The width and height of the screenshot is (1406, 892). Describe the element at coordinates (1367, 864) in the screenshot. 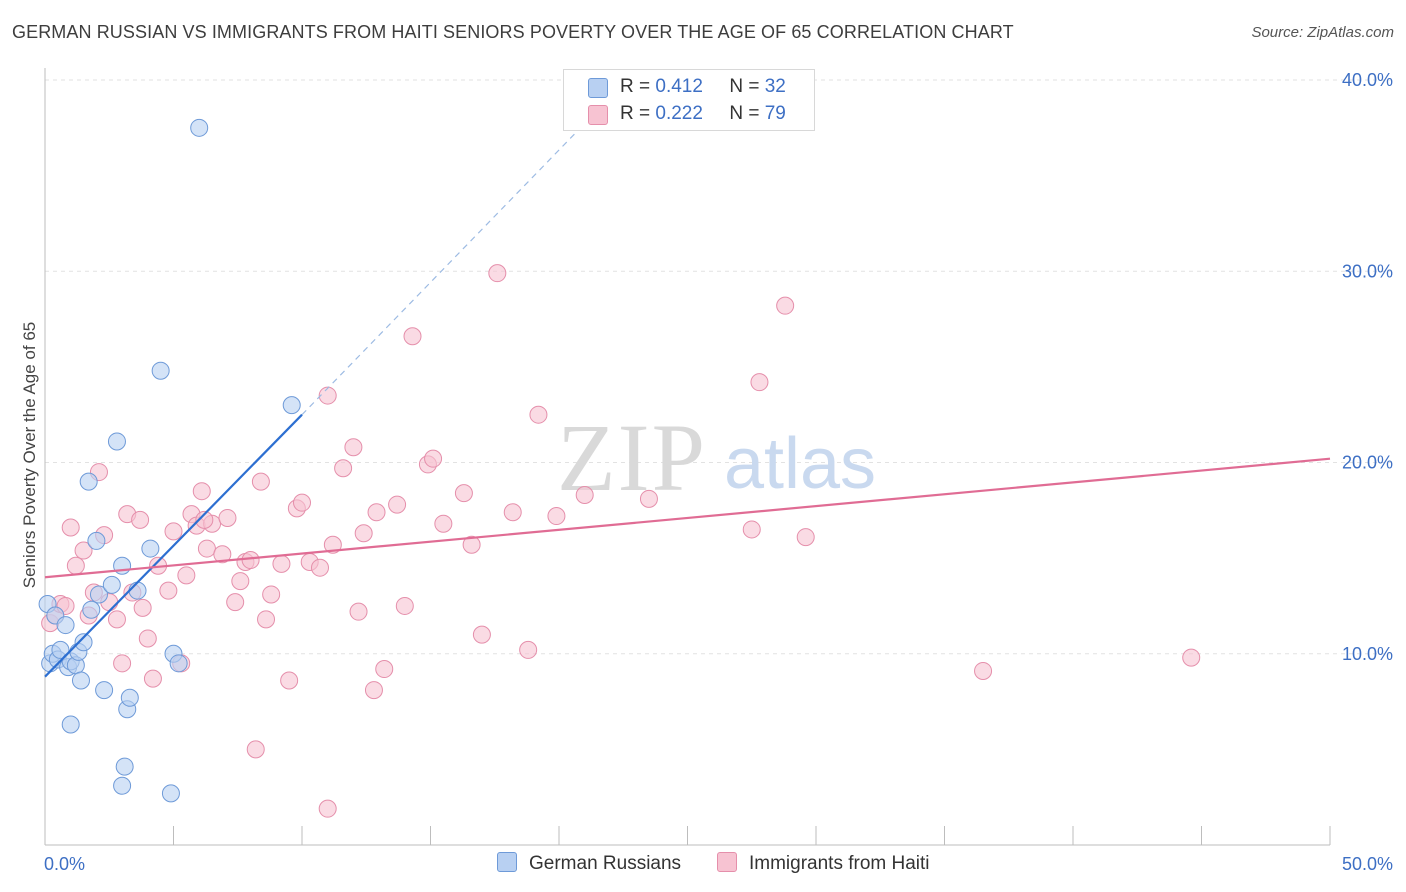

I see `x-tick-label: 50.0%` at that location.